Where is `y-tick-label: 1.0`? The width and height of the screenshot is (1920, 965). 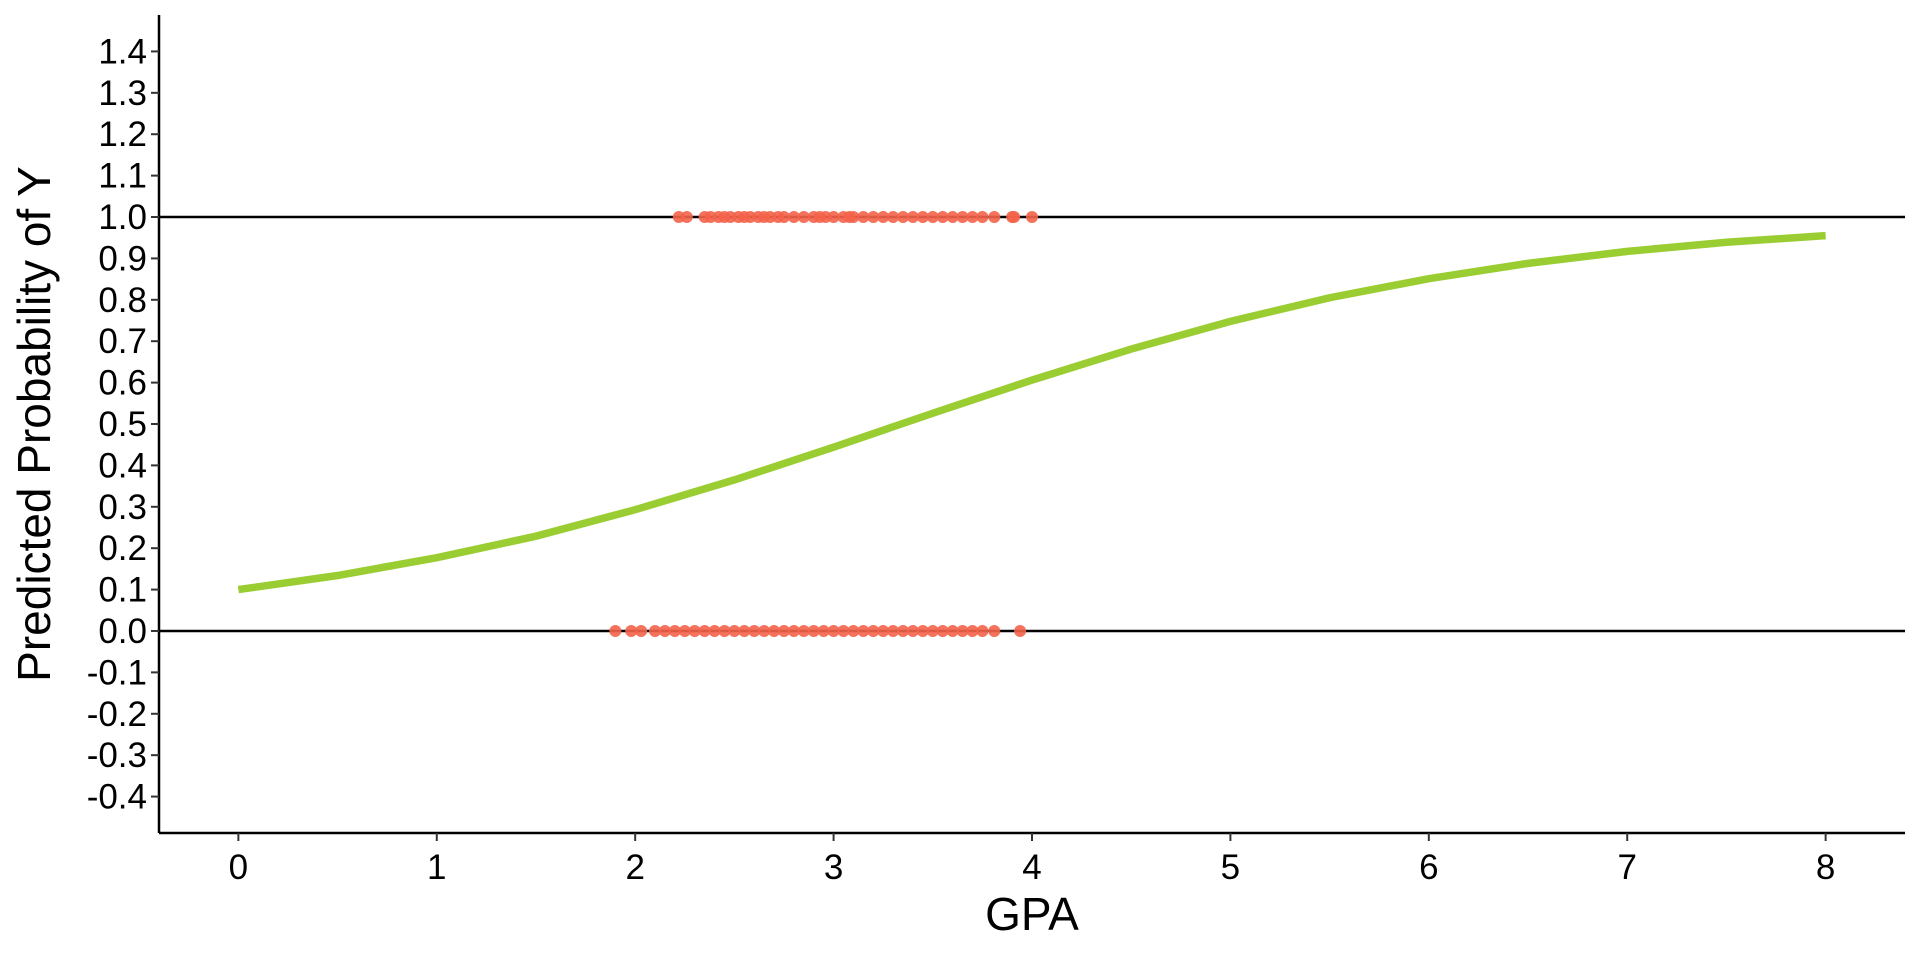
y-tick-label: 1.0 is located at coordinates (122, 217).